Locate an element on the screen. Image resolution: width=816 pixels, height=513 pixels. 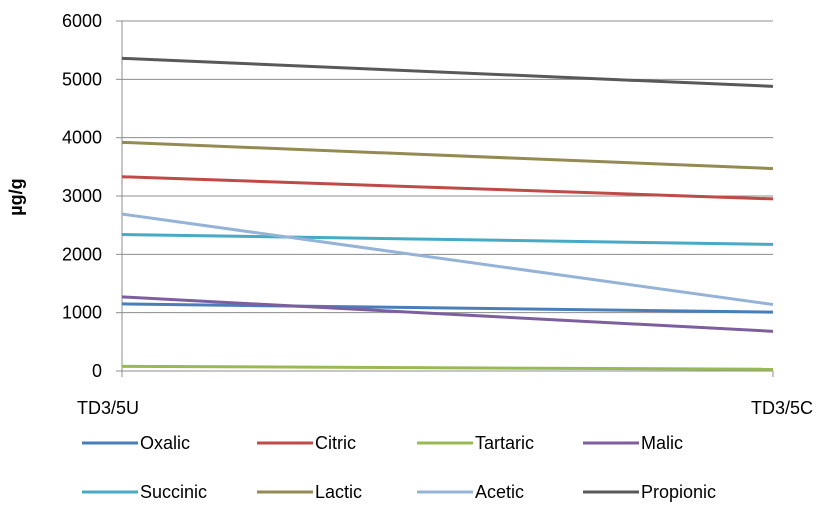
y-tick-labels: 0 1000 2000 3000 4000 5000 6000 is located at coordinates (82, 196).